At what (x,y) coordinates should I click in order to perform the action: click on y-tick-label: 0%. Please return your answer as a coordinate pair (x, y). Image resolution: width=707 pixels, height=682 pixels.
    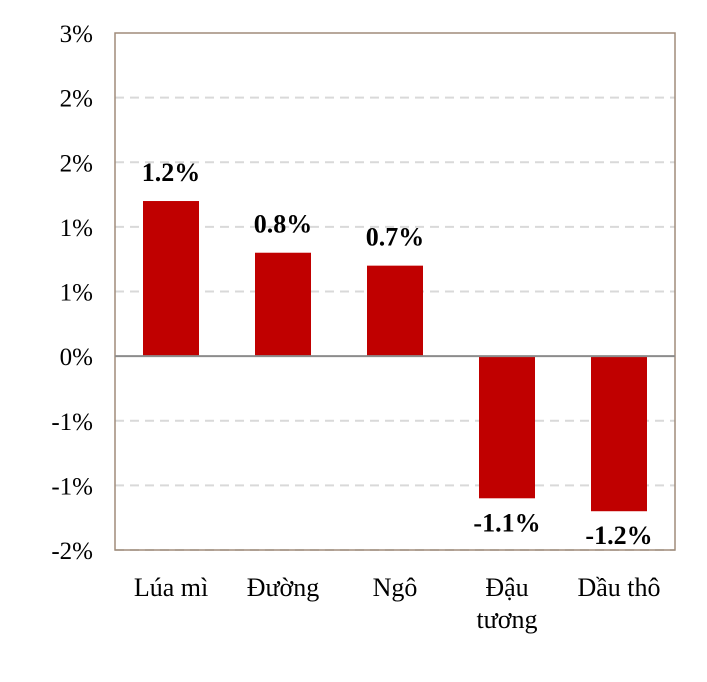
    Looking at the image, I should click on (76, 357).